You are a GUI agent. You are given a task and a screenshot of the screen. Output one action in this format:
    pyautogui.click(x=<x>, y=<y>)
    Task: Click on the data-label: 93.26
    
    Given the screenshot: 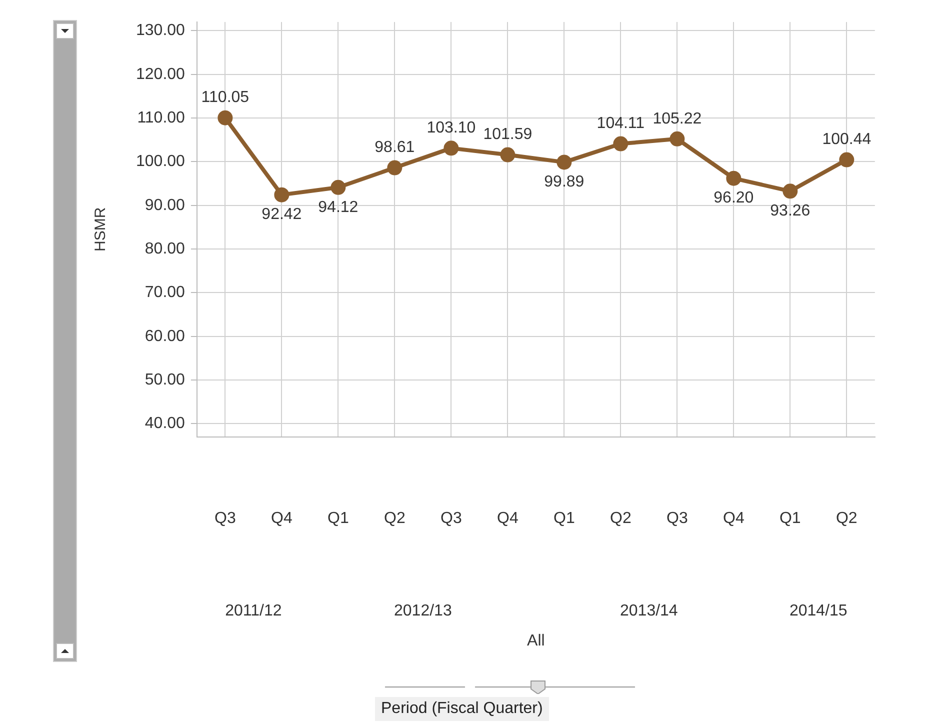 What is the action you would take?
    pyautogui.click(x=790, y=211)
    